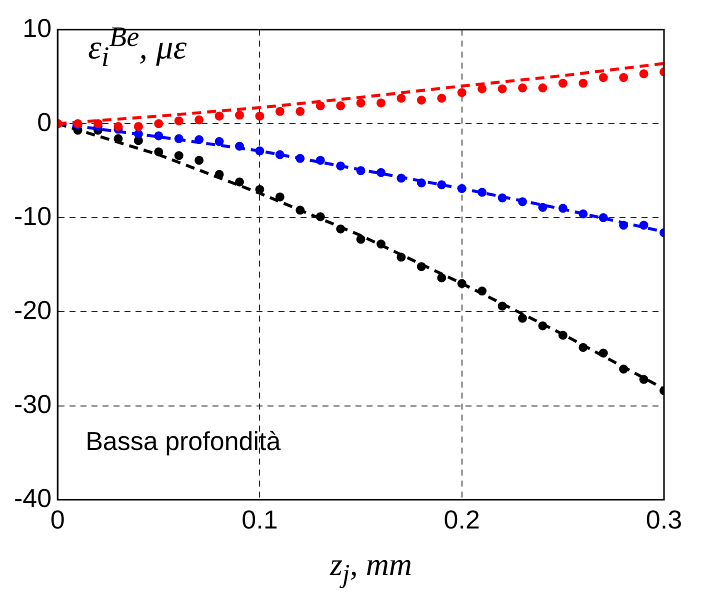 Image resolution: width=702 pixels, height=599 pixels. I want to click on y-tick-label: -20, so click(33, 309).